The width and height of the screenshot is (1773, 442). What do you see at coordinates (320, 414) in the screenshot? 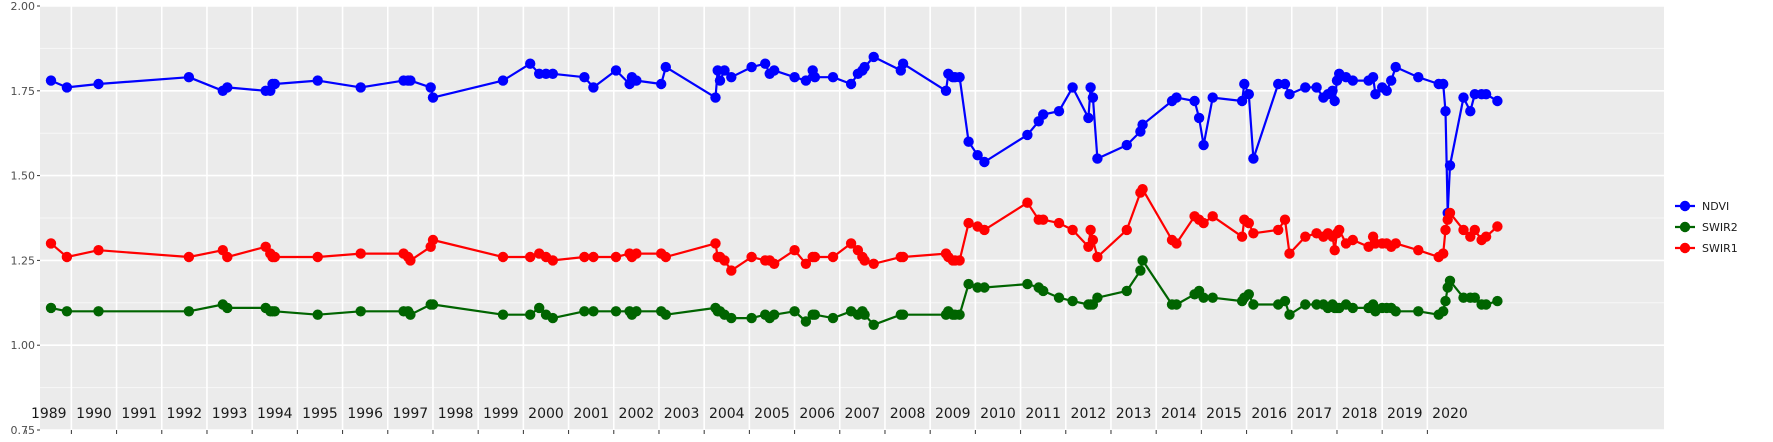
I see `year-label: 1995` at bounding box center [320, 414].